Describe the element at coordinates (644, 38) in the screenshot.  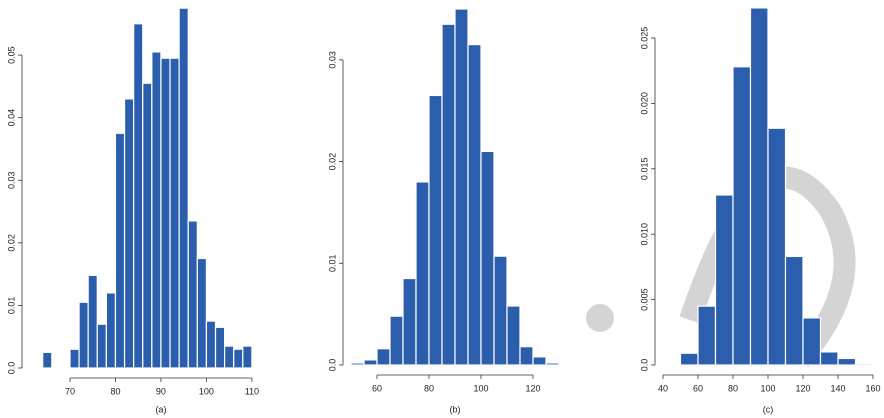
I see `y-tick-label: 0.025` at that location.